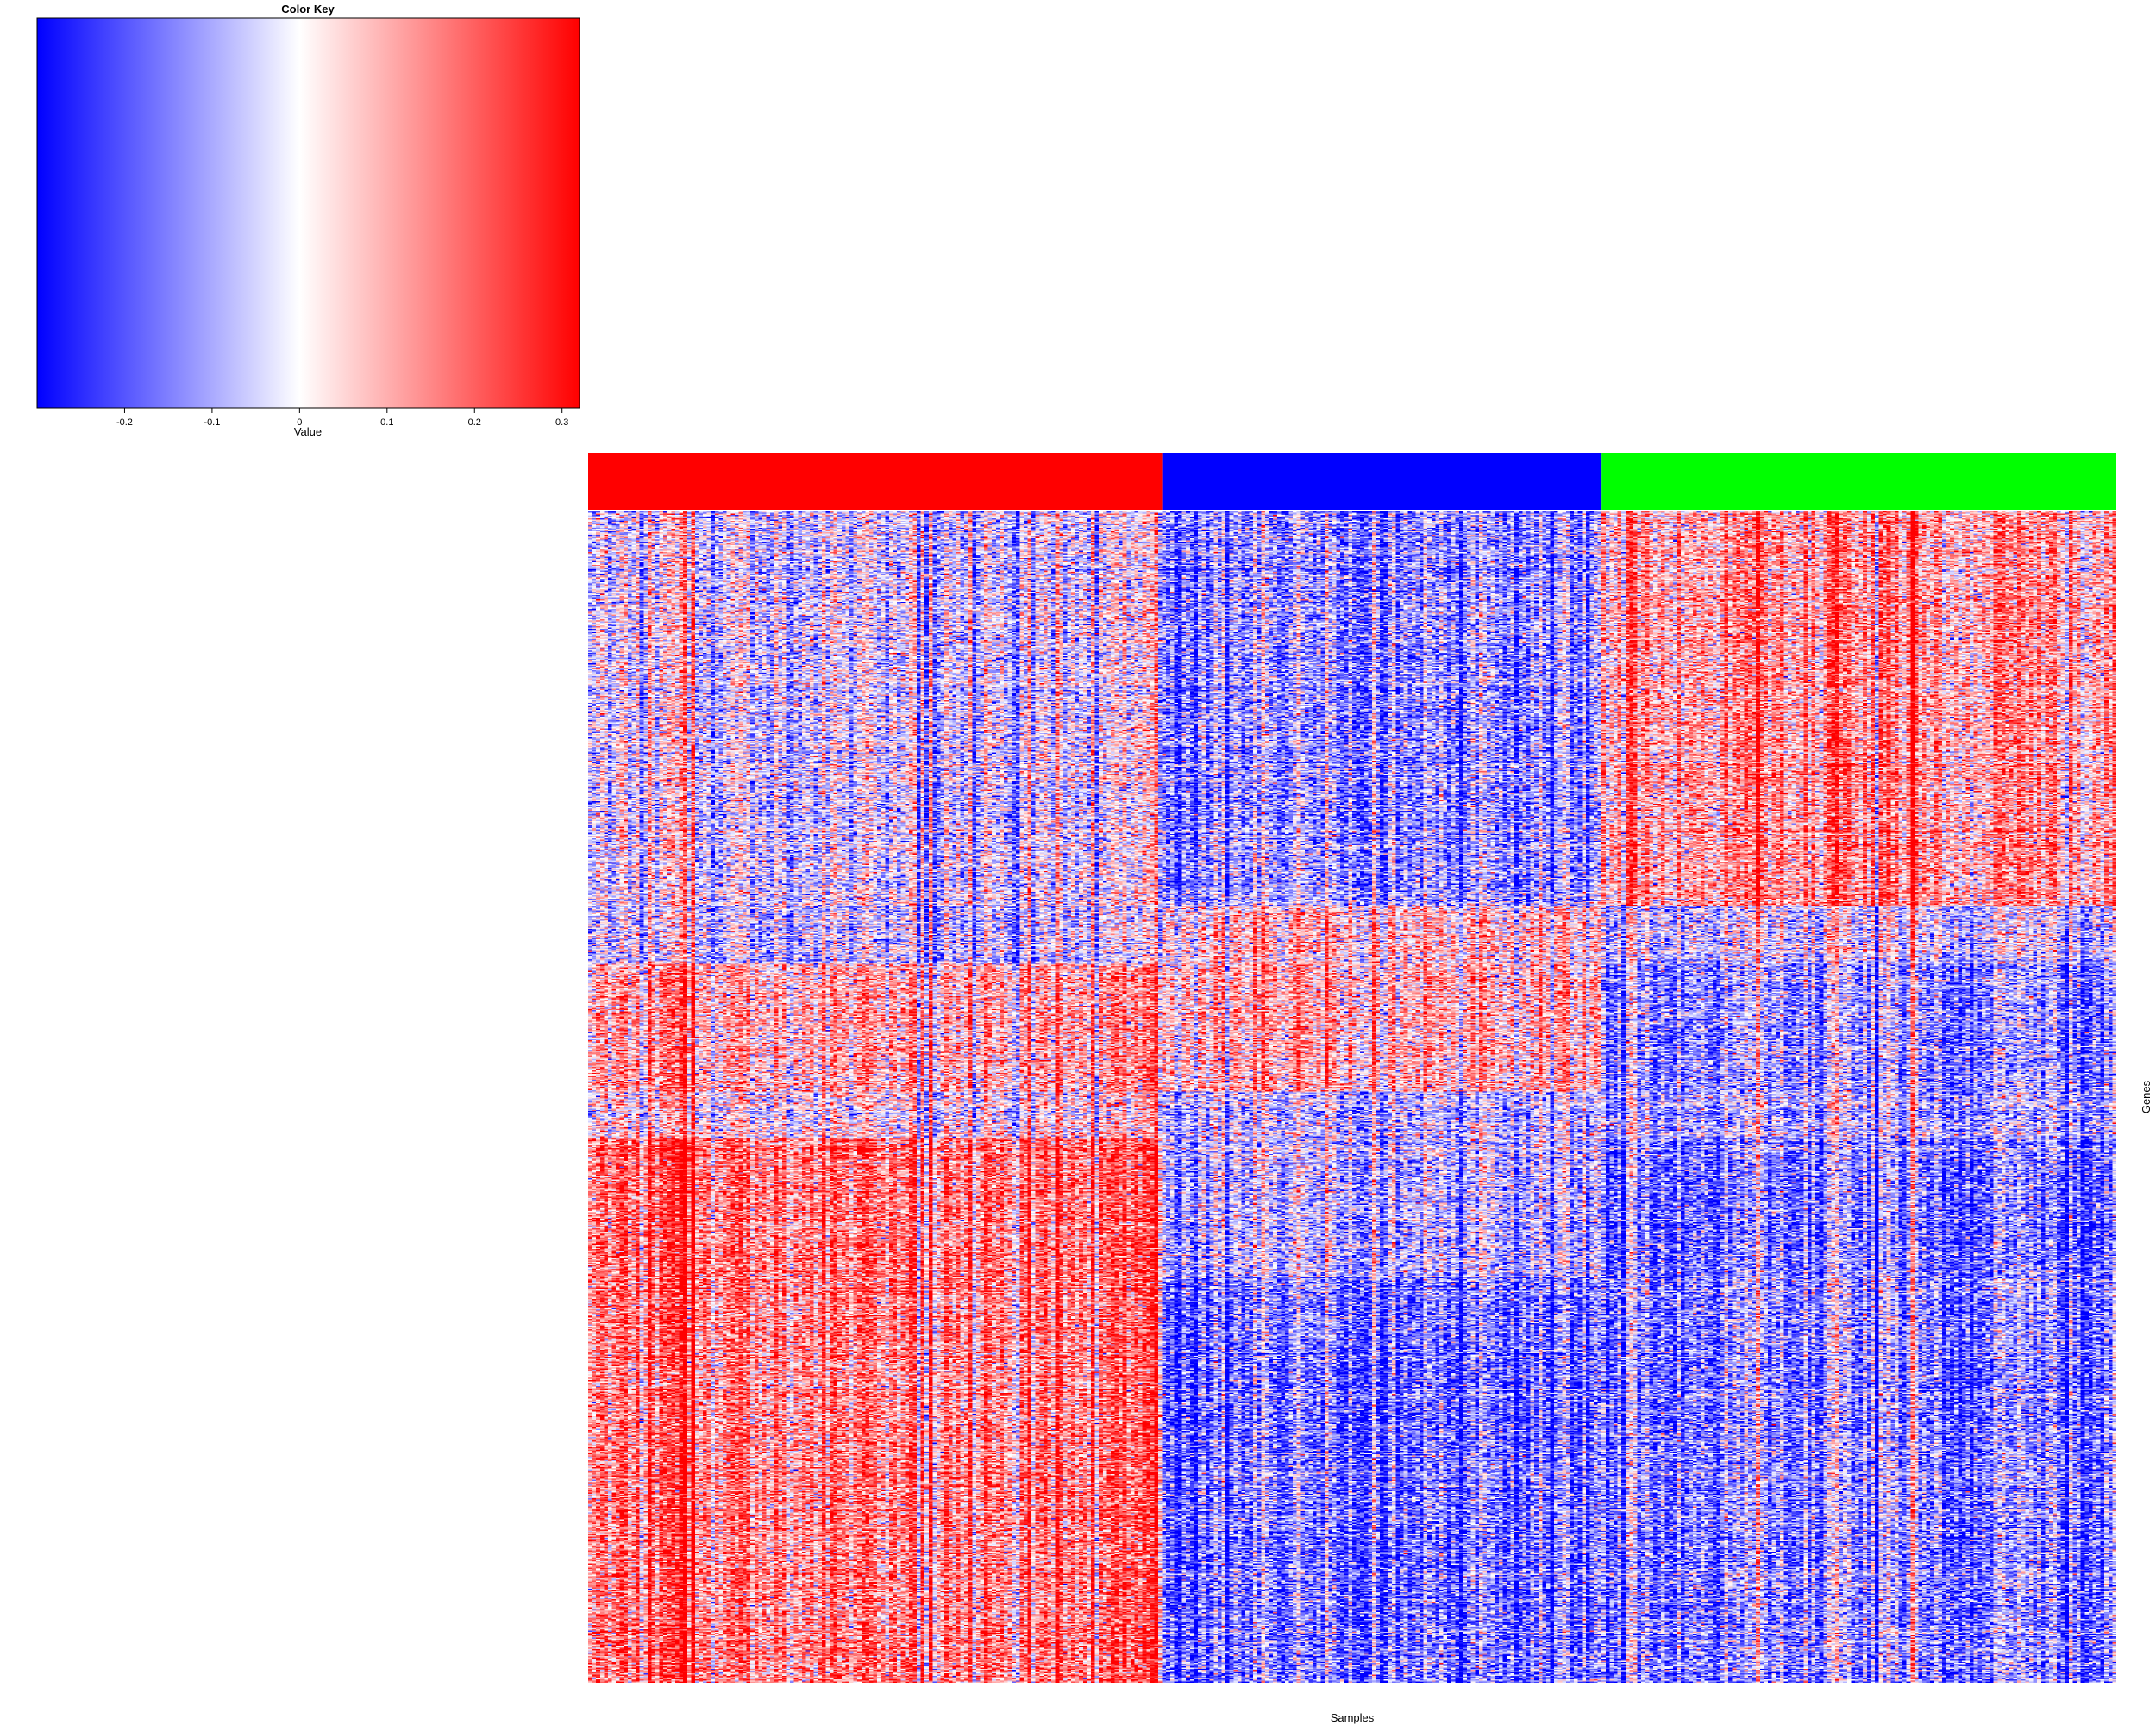 This screenshot has height=1725, width=2156. I want to click on color-key-gradient-bar, so click(308, 213).